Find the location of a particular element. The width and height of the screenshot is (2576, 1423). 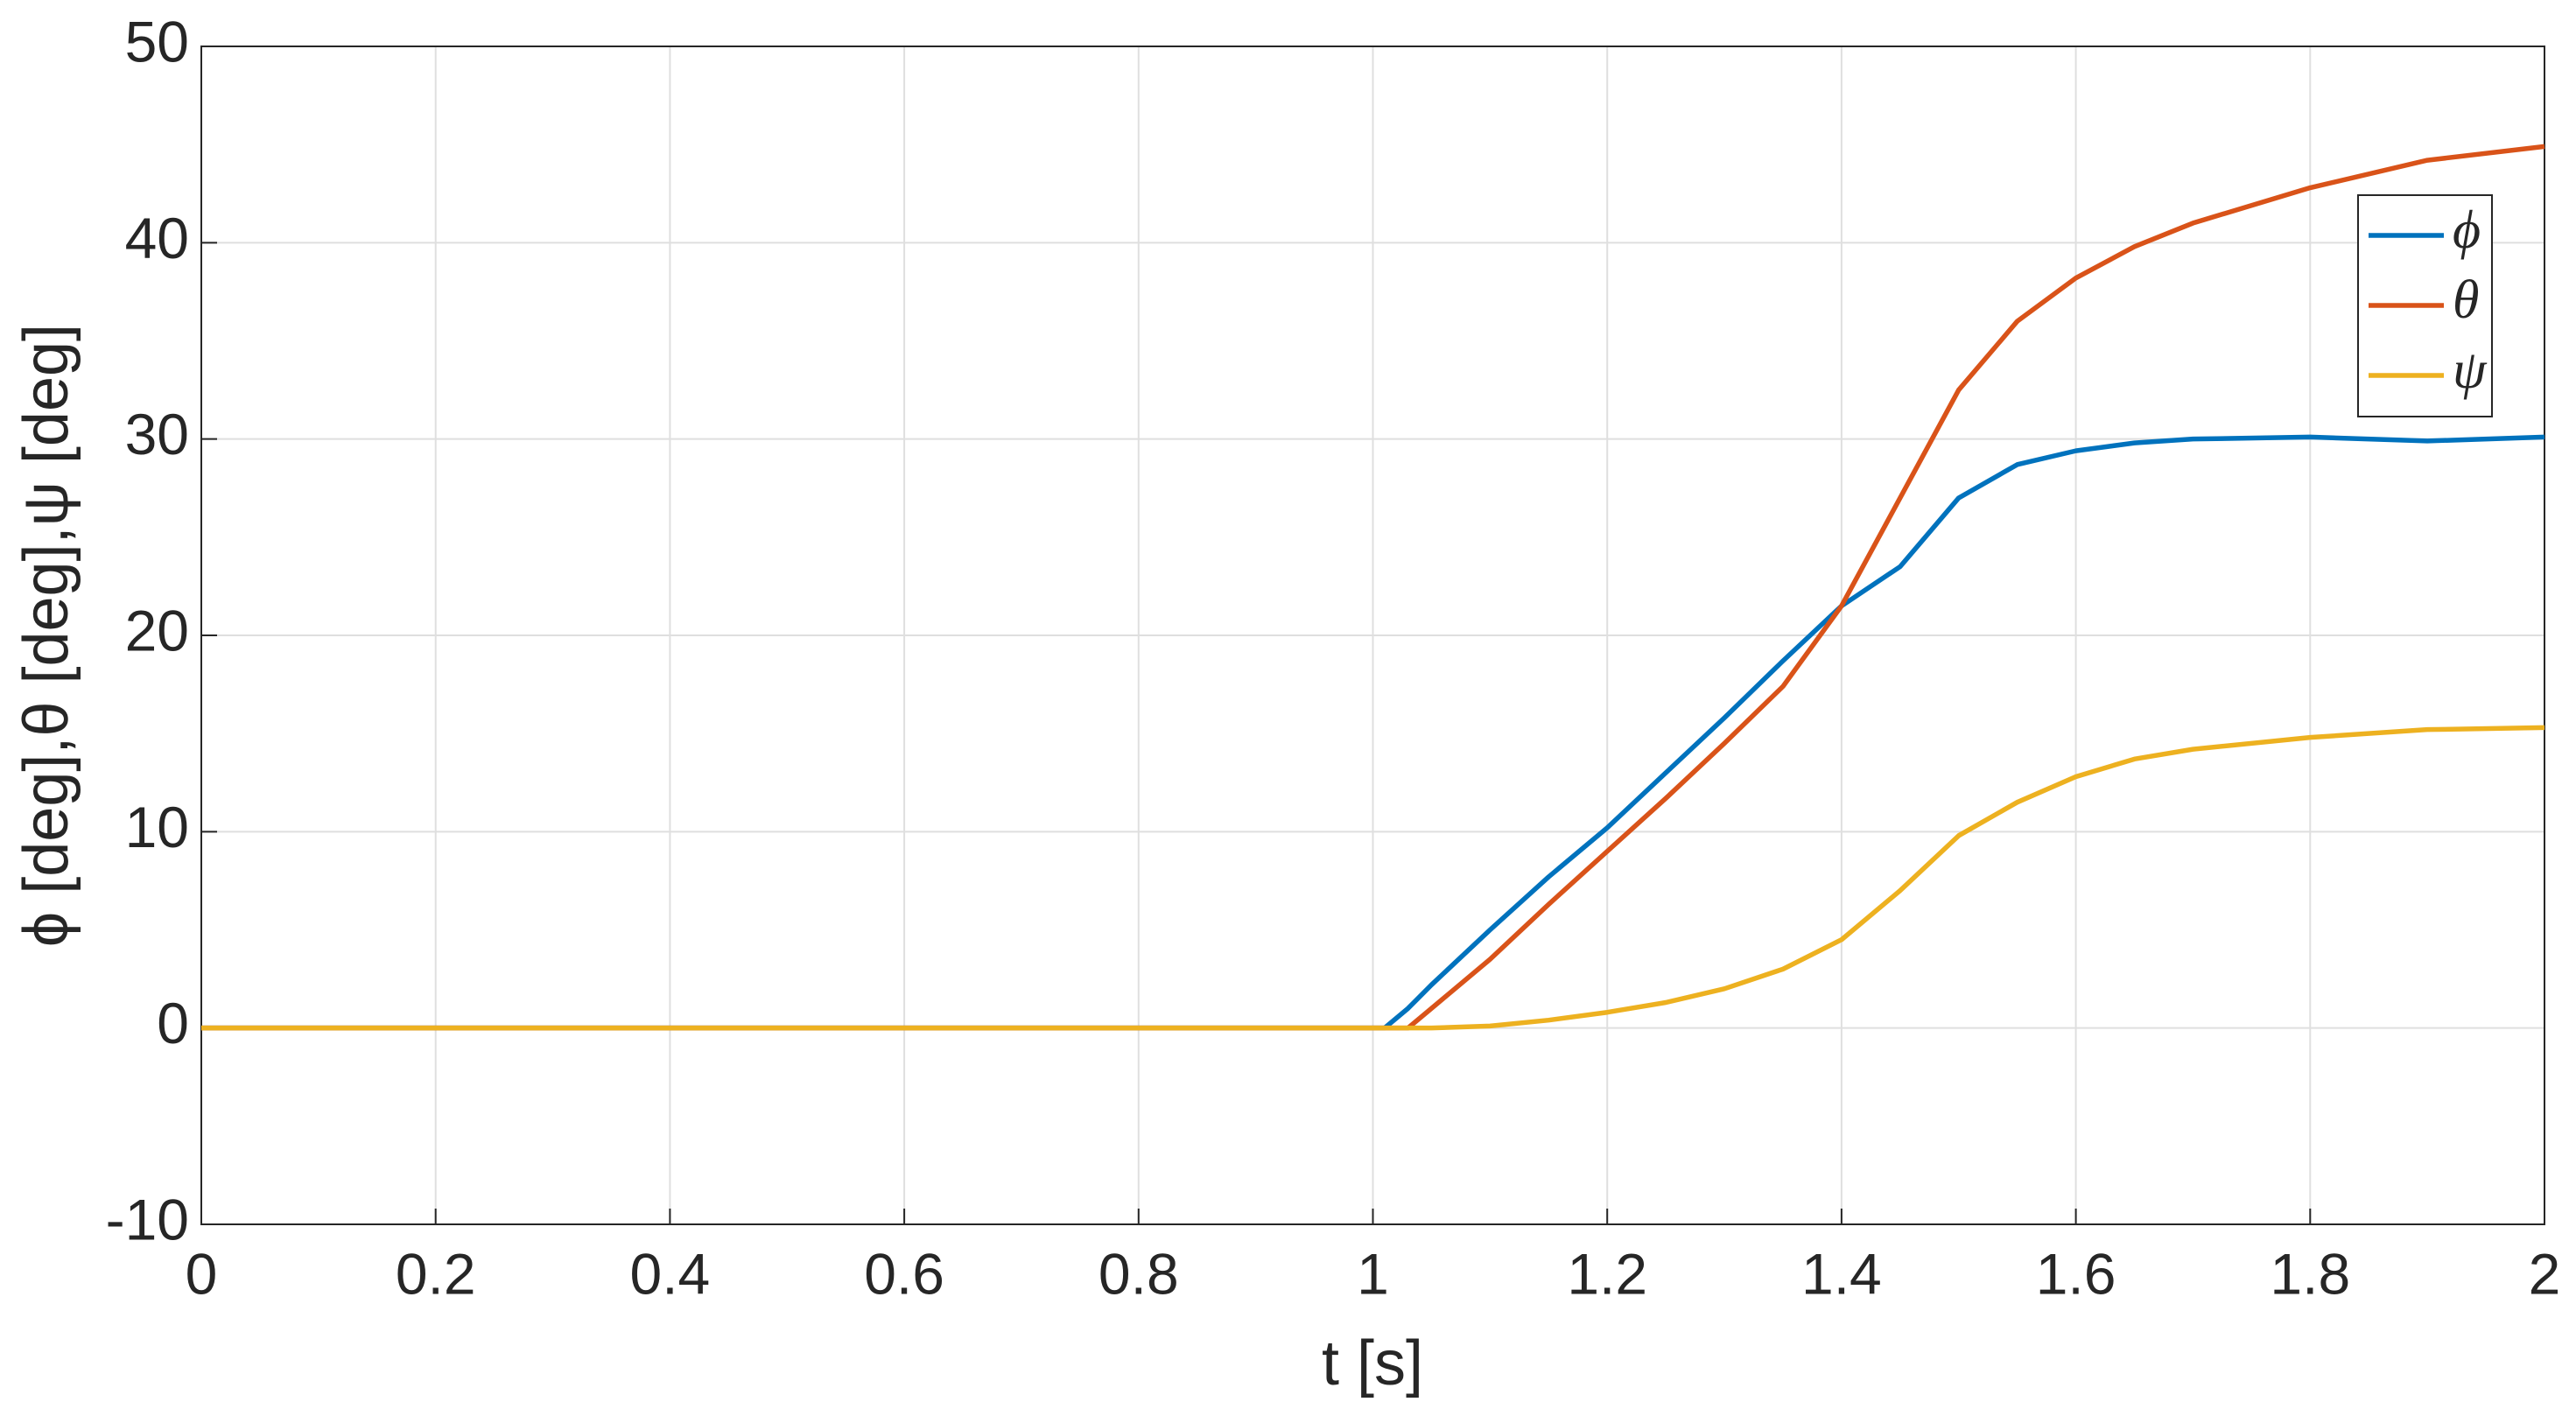

y-tick-label: 0 is located at coordinates (173, 1023).